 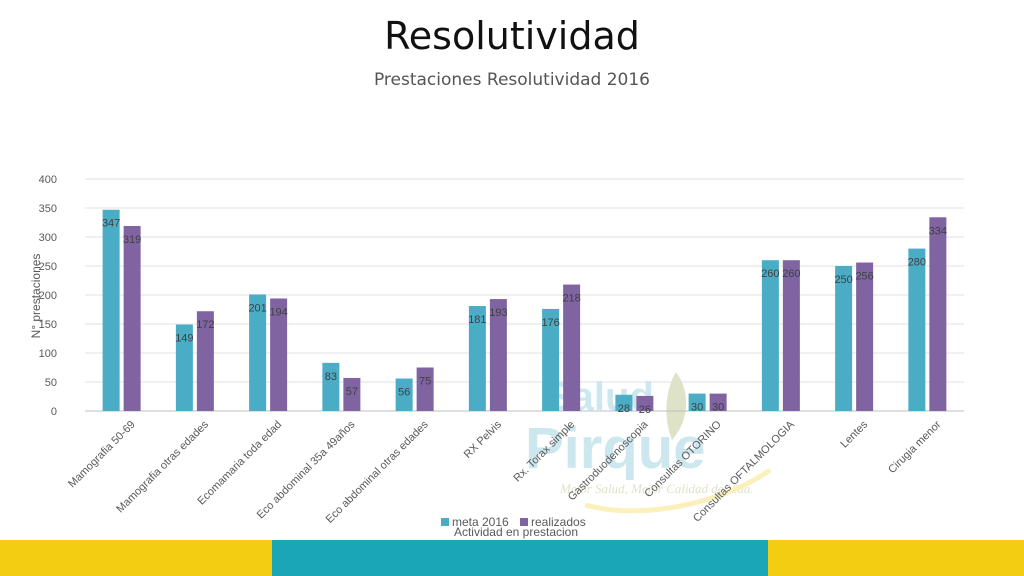 What do you see at coordinates (184, 339) in the screenshot?
I see `data-label: 149` at bounding box center [184, 339].